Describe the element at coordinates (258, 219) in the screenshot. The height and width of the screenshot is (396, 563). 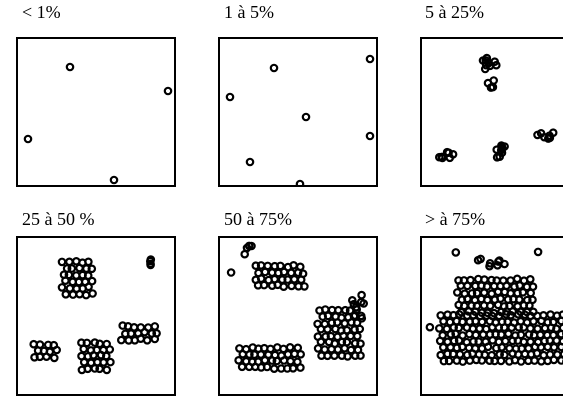
I see `panel-label-50to75: 50 à 75%` at that location.